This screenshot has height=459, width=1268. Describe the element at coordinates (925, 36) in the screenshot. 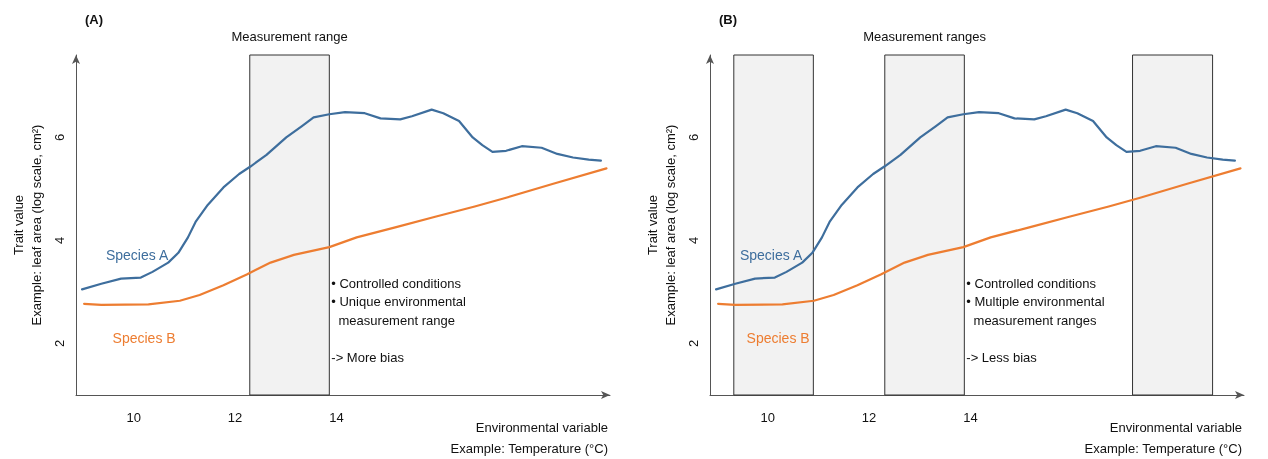

I see `band-label: Measurement ranges` at that location.